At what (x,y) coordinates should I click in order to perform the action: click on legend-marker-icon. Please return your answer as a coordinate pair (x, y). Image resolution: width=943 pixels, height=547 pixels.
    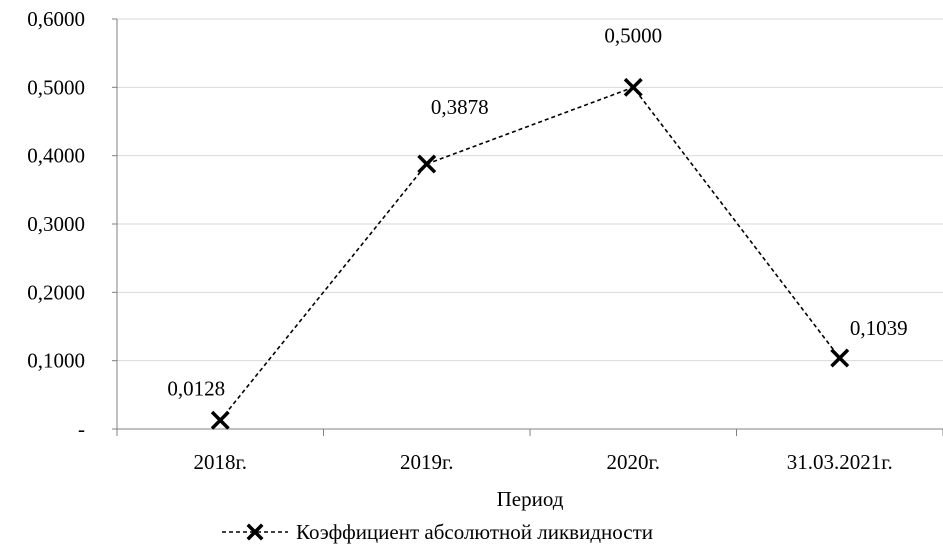
    Looking at the image, I should click on (255, 532).